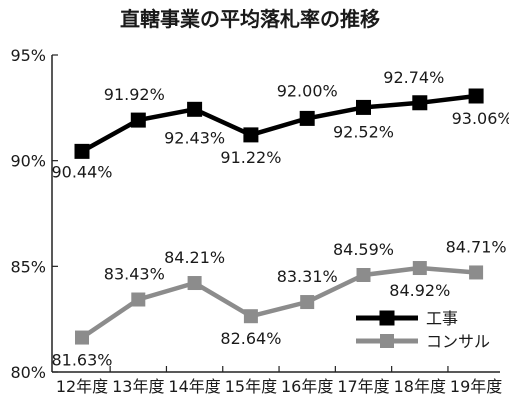 This screenshot has width=509, height=400. What do you see at coordinates (476, 386) in the screenshot?
I see `x-tick-label: 19年度` at bounding box center [476, 386].